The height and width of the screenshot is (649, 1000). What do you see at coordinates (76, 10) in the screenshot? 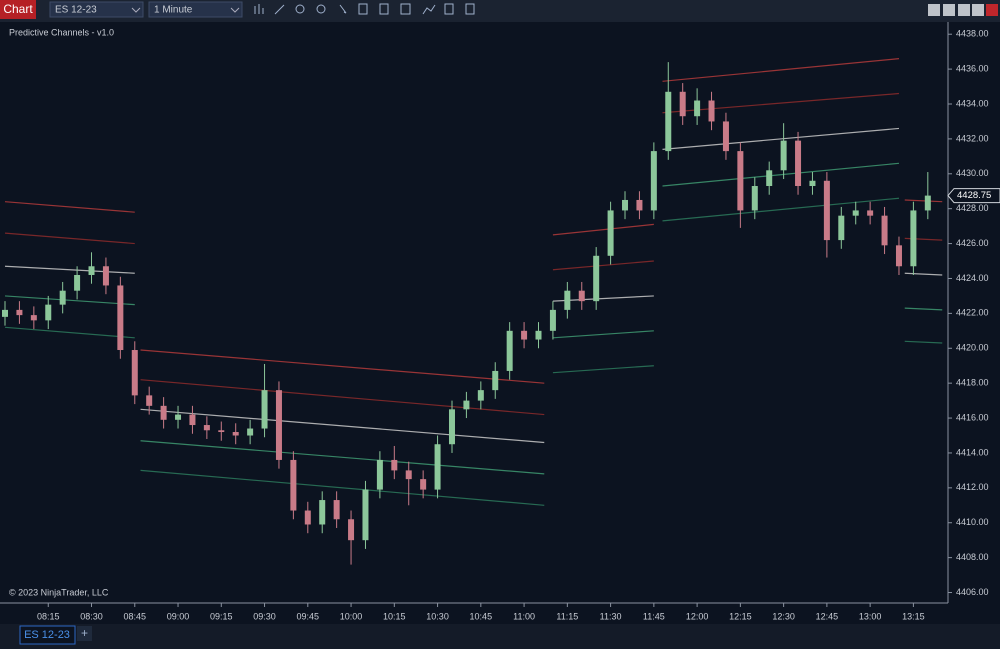
I see `instrument: ES 12-23` at bounding box center [76, 10].